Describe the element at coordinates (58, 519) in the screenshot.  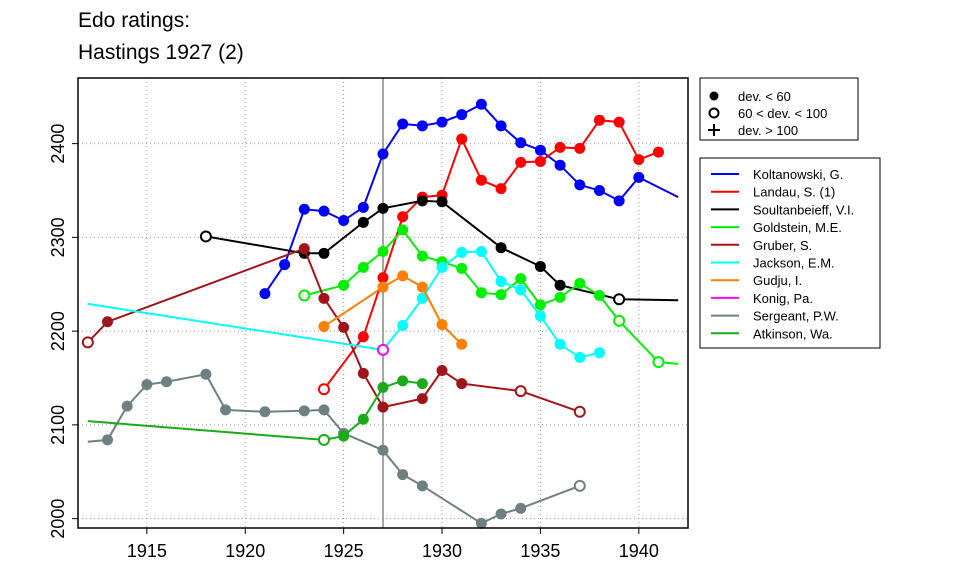
I see `y-tick-label: 2000` at that location.